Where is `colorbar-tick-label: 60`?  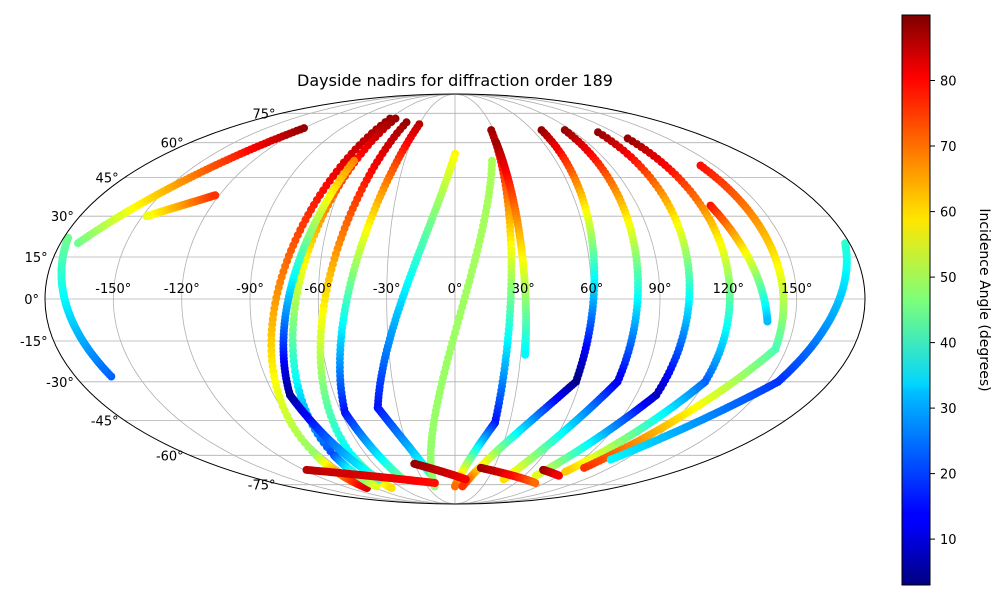
colorbar-tick-label: 60 is located at coordinates (948, 213).